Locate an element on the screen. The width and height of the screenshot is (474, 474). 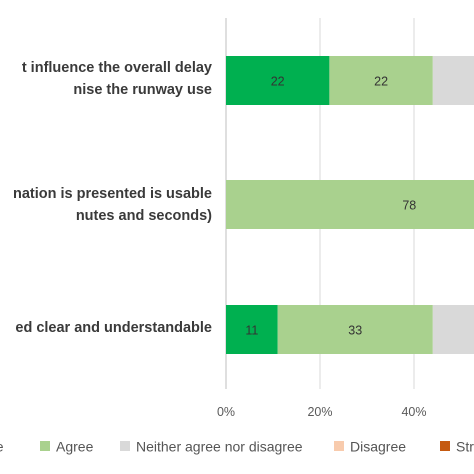
x-tick-label: 20% is located at coordinates (319, 412).